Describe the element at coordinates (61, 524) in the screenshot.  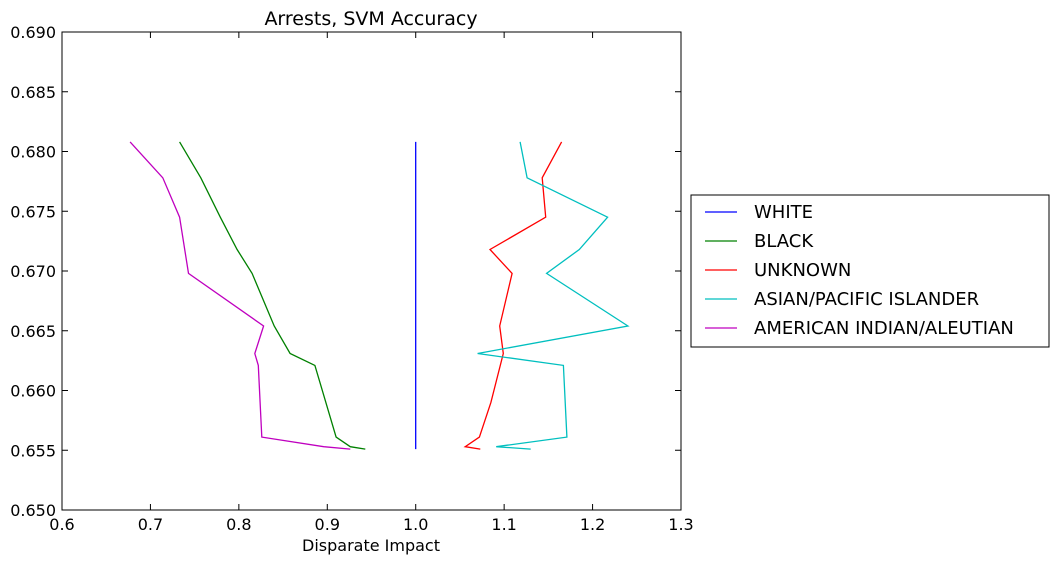
I see `x-tick-label: 0.6` at that location.